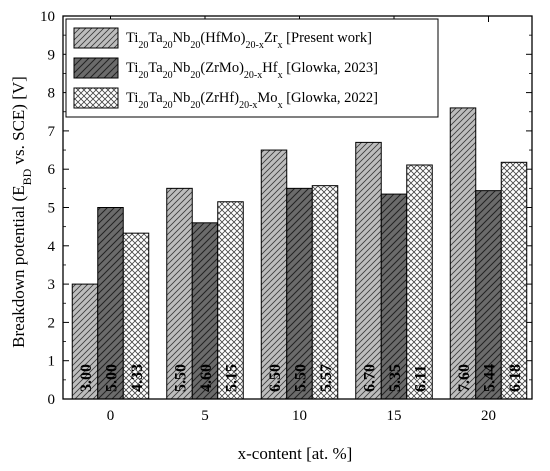 This screenshot has height=471, width=550. I want to click on y-tick-label: 1, so click(52, 362).